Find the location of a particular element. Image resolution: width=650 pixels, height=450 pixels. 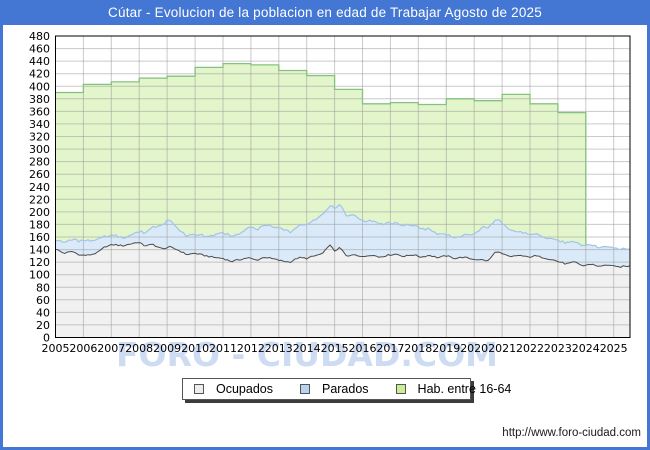

svg-text: 2013 is located at coordinates (279, 348).